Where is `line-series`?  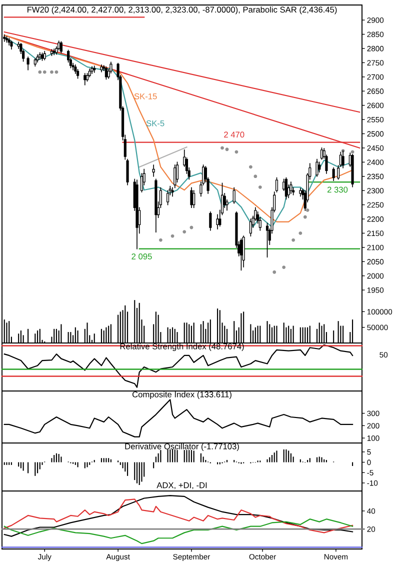 line-series is located at coordinates (179, 531).